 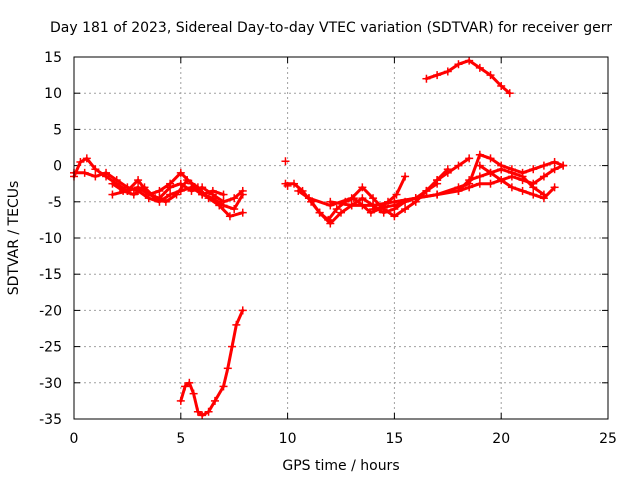 I want to click on y-tick-label: -20, so click(x=50, y=311).